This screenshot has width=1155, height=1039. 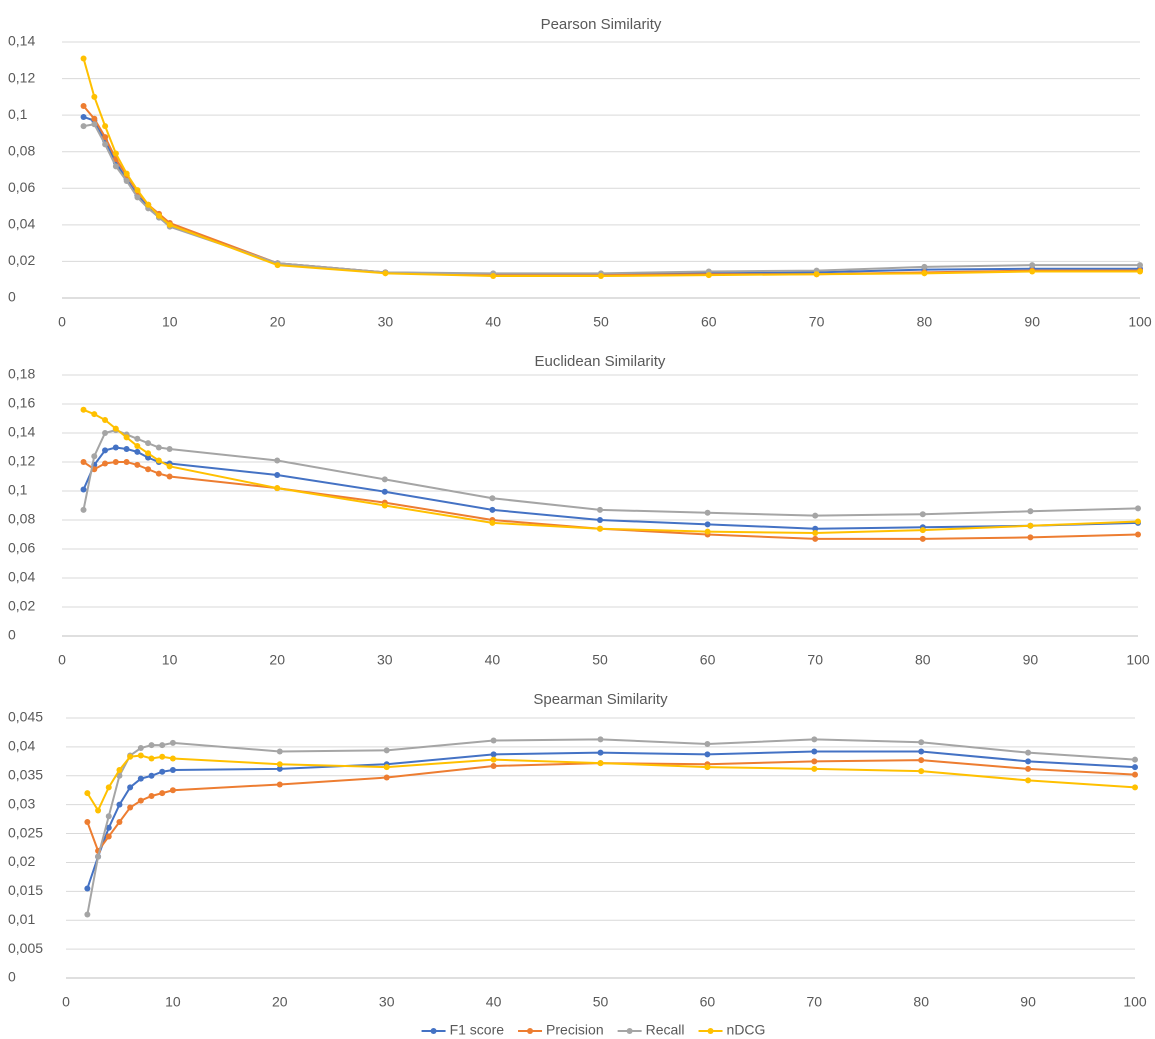 I want to click on chart-title: Pearson Similarity, so click(x=601, y=24).